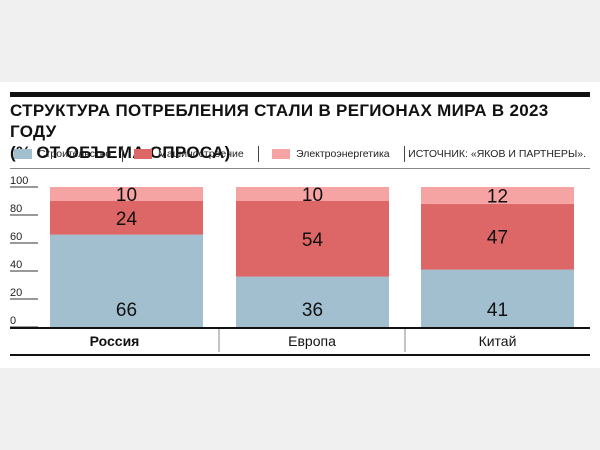 The height and width of the screenshot is (450, 600). I want to click on legend-swatch-construction, so click(23, 154).